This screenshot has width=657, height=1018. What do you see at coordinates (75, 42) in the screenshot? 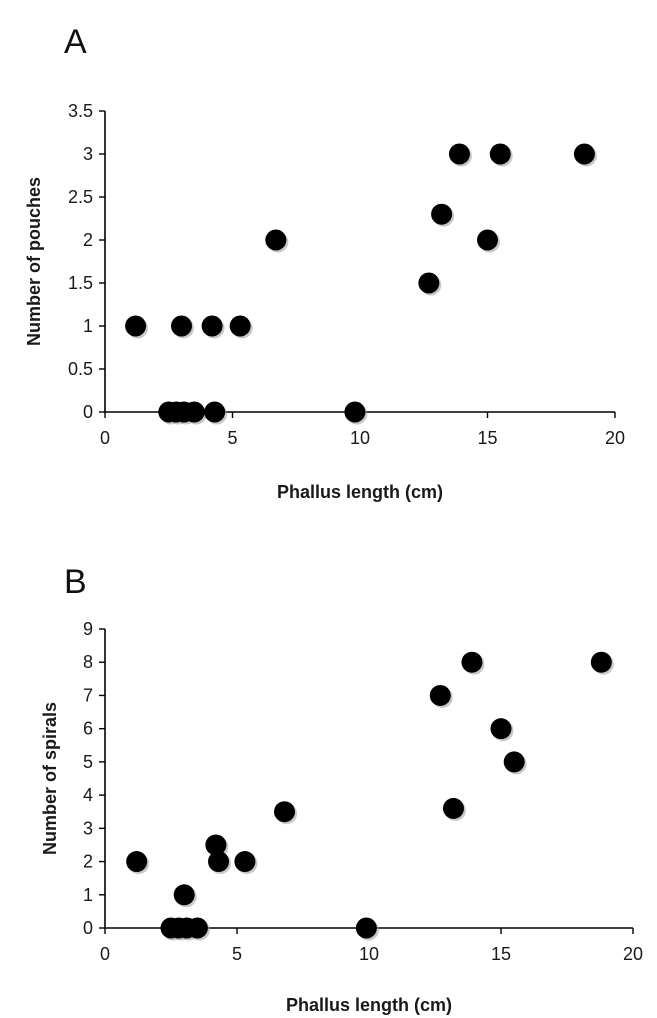
I see `panel-label: A` at bounding box center [75, 42].